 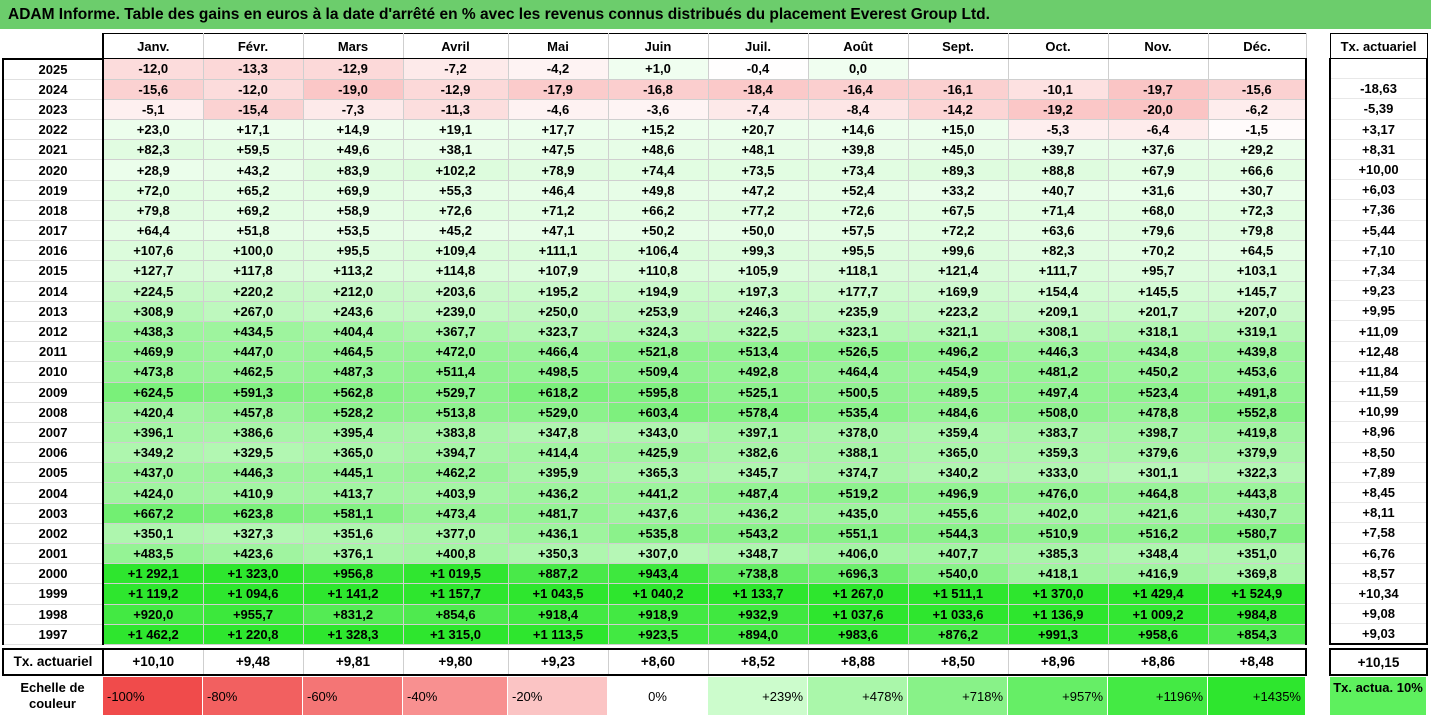 I want to click on year-label: 2012, so click(x=53, y=331).